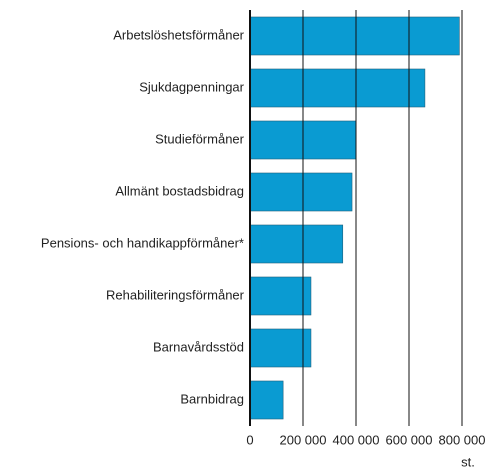  What do you see at coordinates (142, 242) in the screenshot?
I see `y-tick-label: Pensions- och handikappförmåner*` at bounding box center [142, 242].